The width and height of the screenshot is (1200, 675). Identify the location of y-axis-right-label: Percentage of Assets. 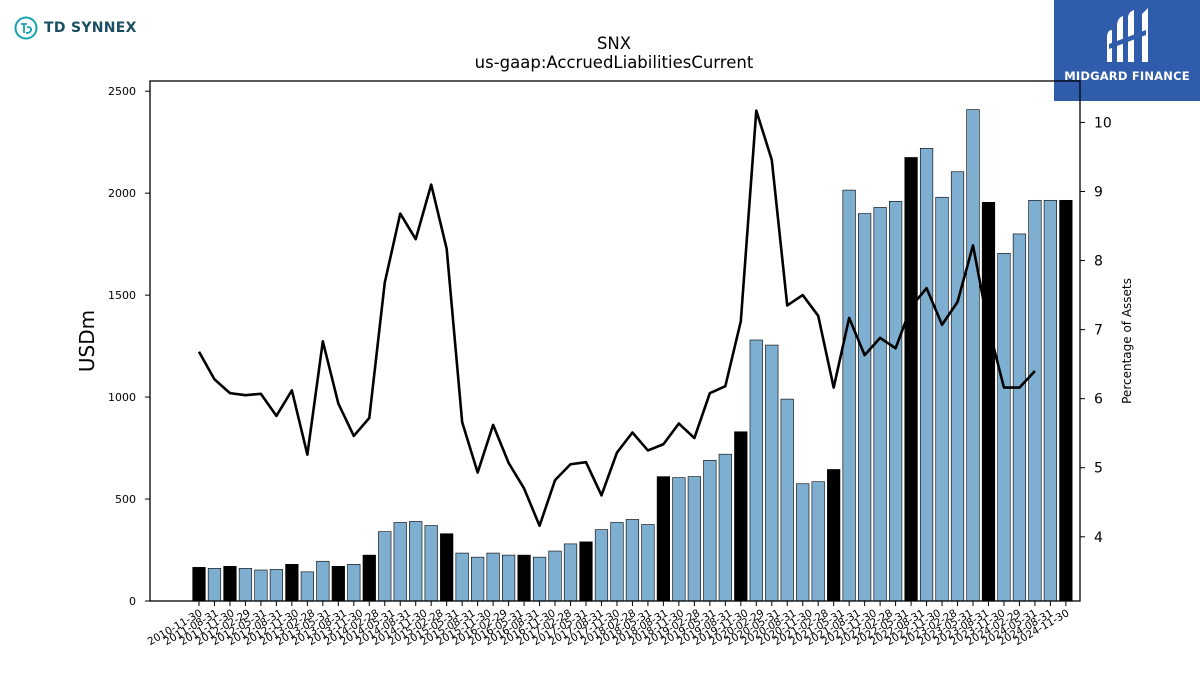
(1127, 341).